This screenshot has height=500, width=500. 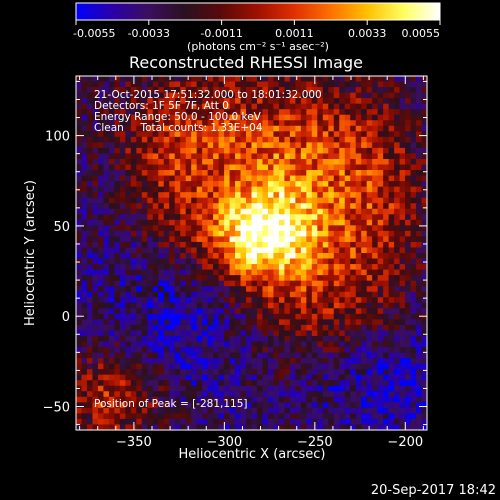 What do you see at coordinates (315, 442) in the screenshot?
I see `x-tick-label: −250` at bounding box center [315, 442].